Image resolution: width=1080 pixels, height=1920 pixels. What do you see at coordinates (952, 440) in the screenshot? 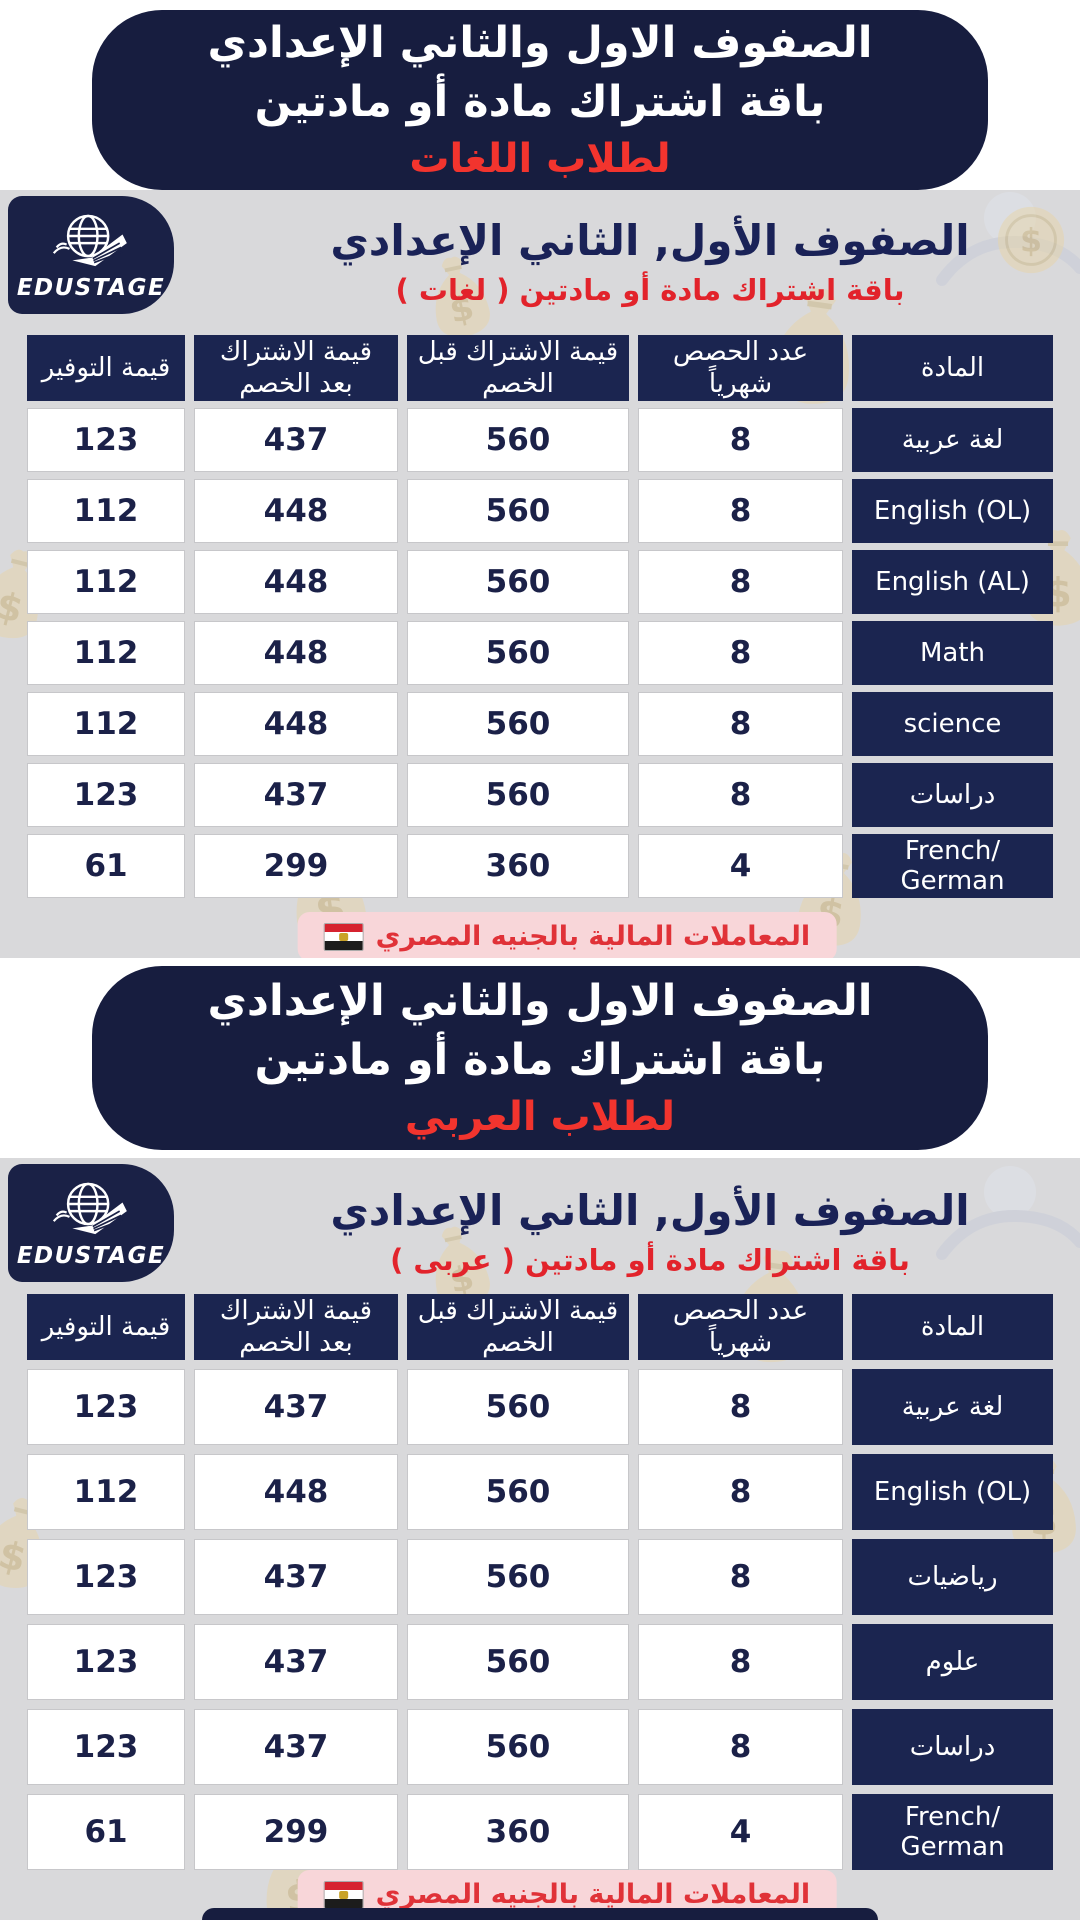
I see `subject-cell: لغة عربية` at bounding box center [952, 440].